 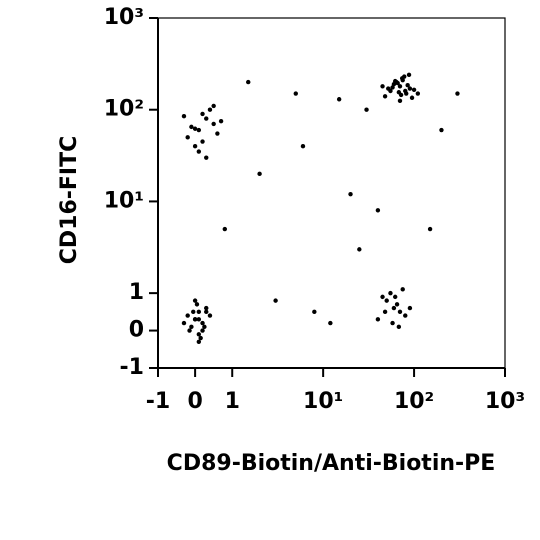 I want to click on y-tick-label: 1, so click(x=136, y=292).